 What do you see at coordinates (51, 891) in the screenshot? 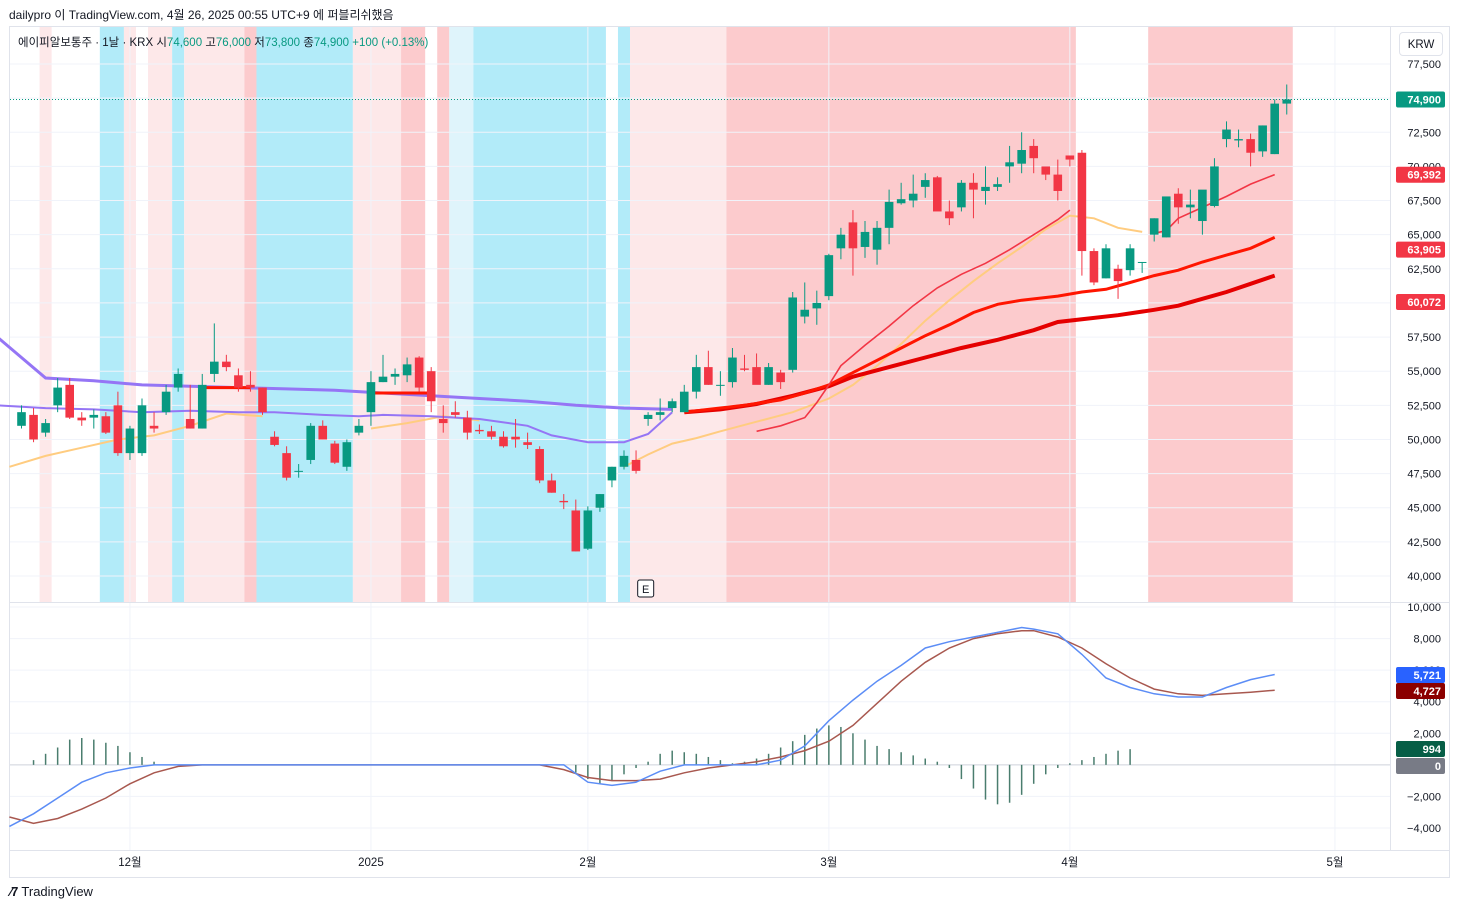
I see `footer: ⁄7 TradingView` at bounding box center [51, 891].